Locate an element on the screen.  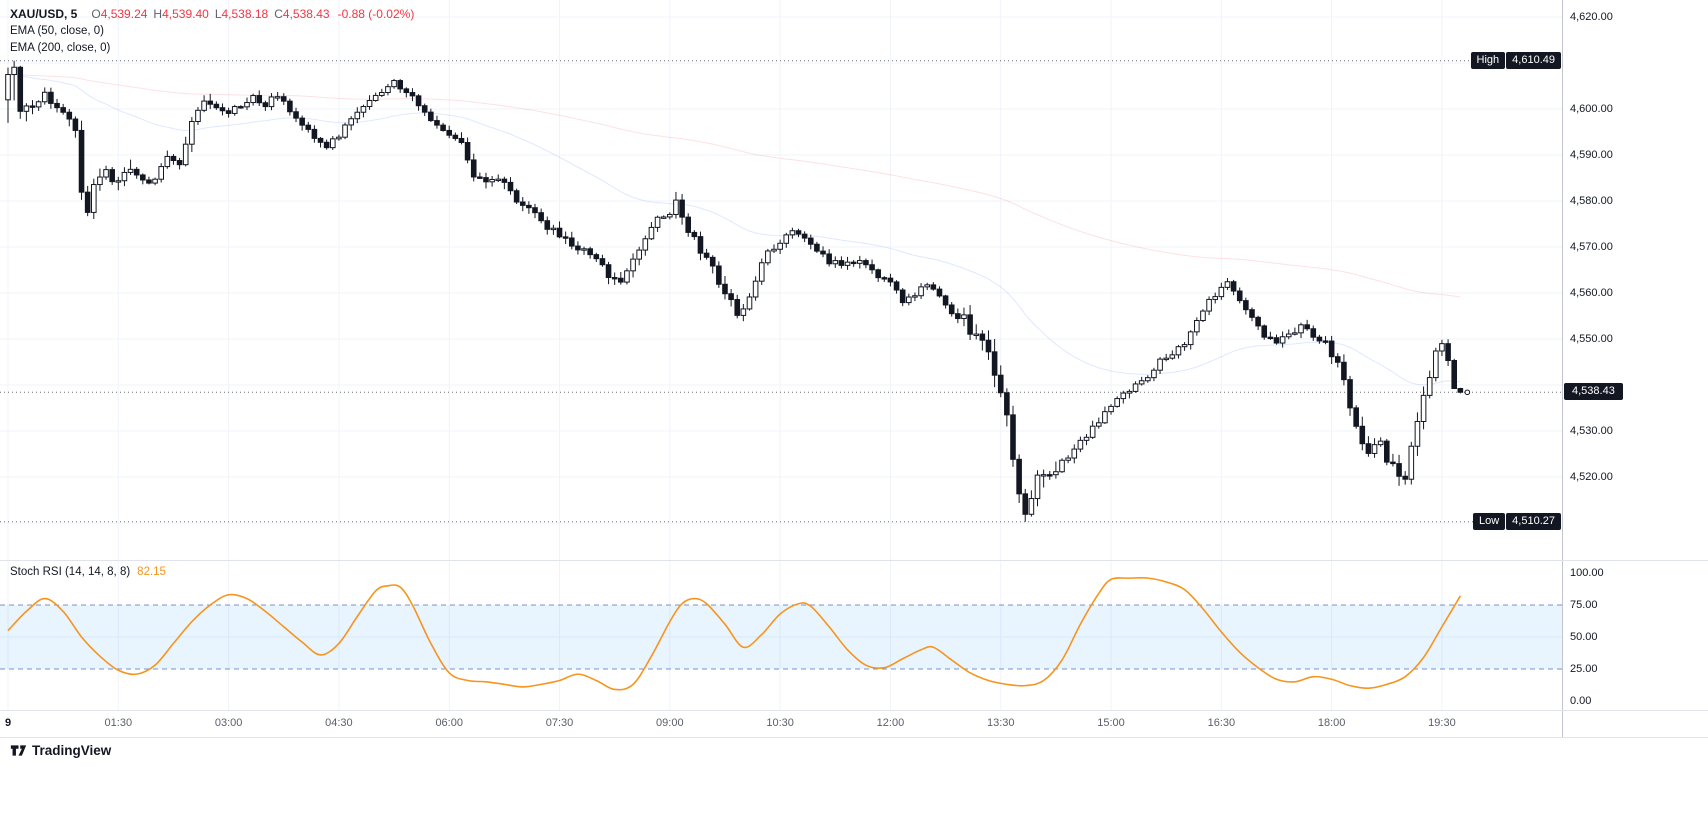
stoch-rsi-title: Stoch RSI (14, 14, 8, 8) is located at coordinates (70, 572).